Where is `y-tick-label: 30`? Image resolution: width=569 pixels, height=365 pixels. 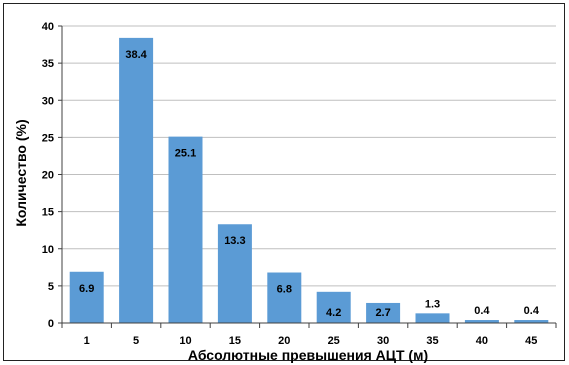 y-tick-label: 30 is located at coordinates (48, 101).